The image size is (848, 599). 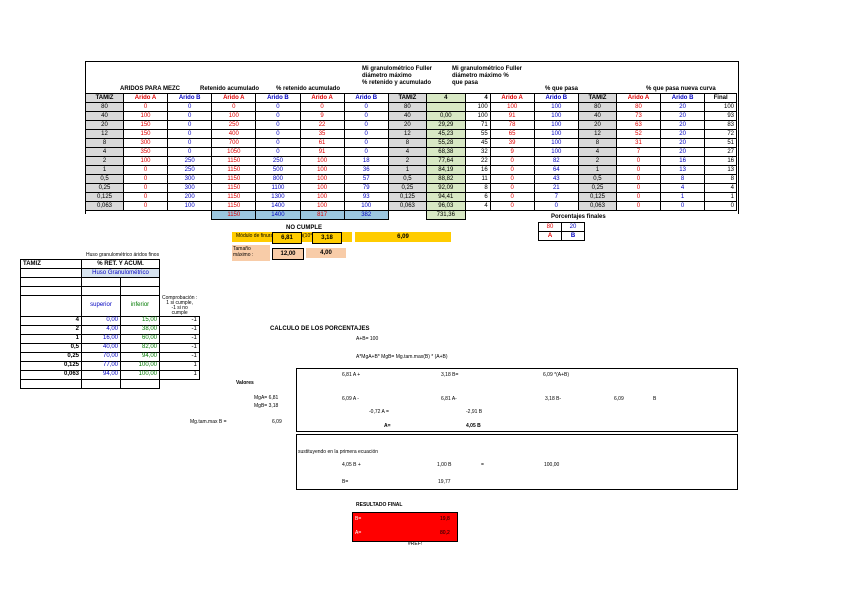 I want to click on table-cell: 1, so click(x=104, y=170).